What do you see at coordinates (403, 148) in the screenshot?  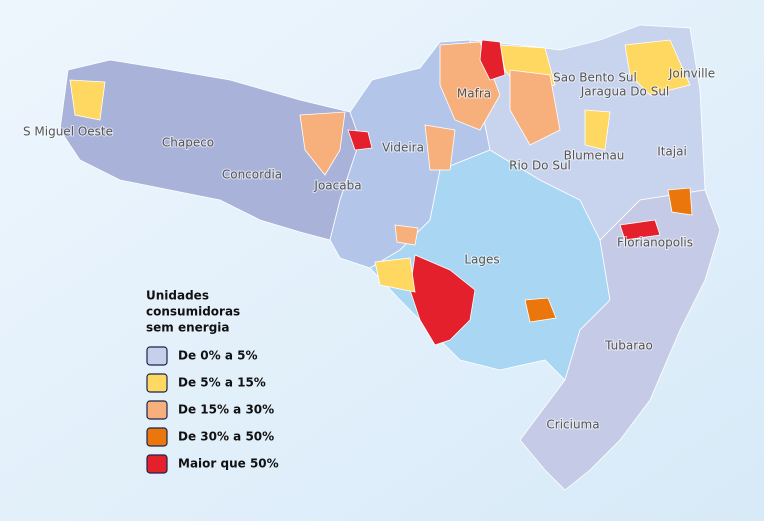 I see `region-label: Videira` at bounding box center [403, 148].